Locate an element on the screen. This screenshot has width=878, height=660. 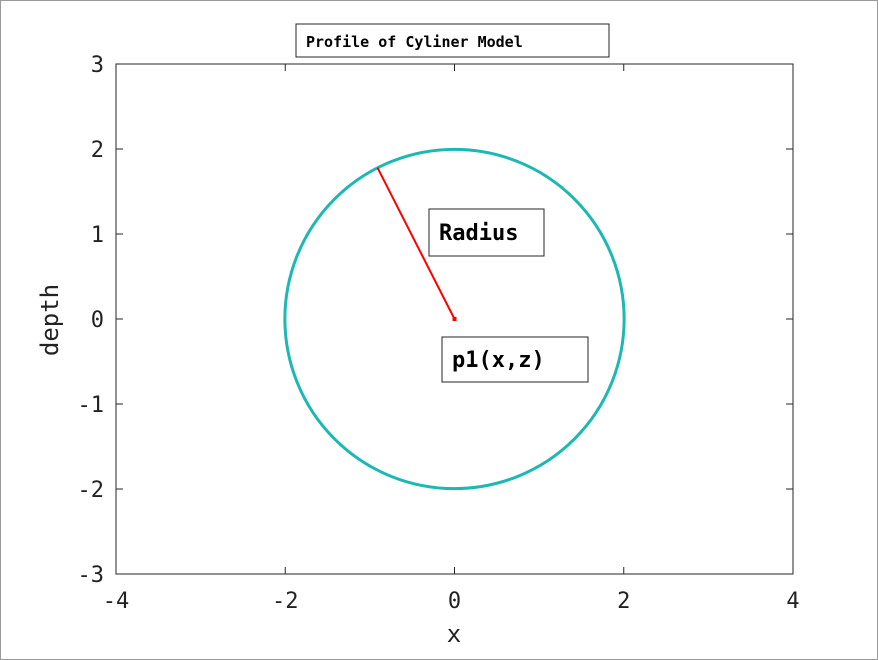
annotation-radius: Radius is located at coordinates (486, 232).